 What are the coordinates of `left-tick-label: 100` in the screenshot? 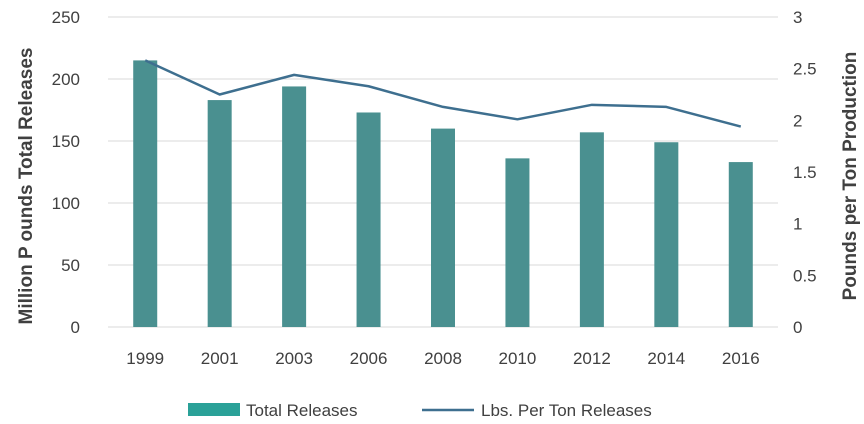 It's located at (66, 203).